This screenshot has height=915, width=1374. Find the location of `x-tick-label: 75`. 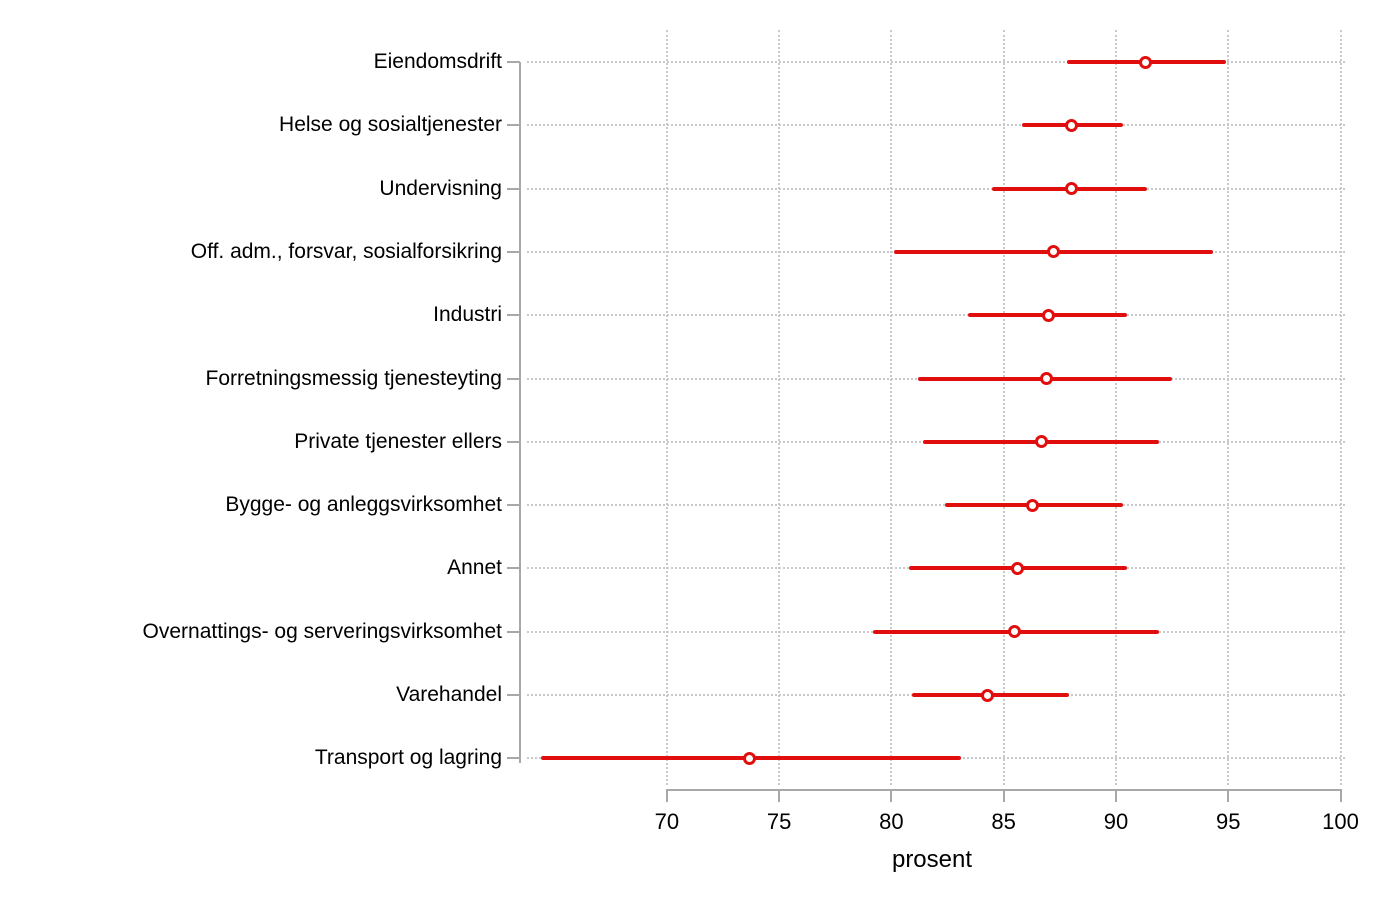

x-tick-label: 75 is located at coordinates (779, 821).